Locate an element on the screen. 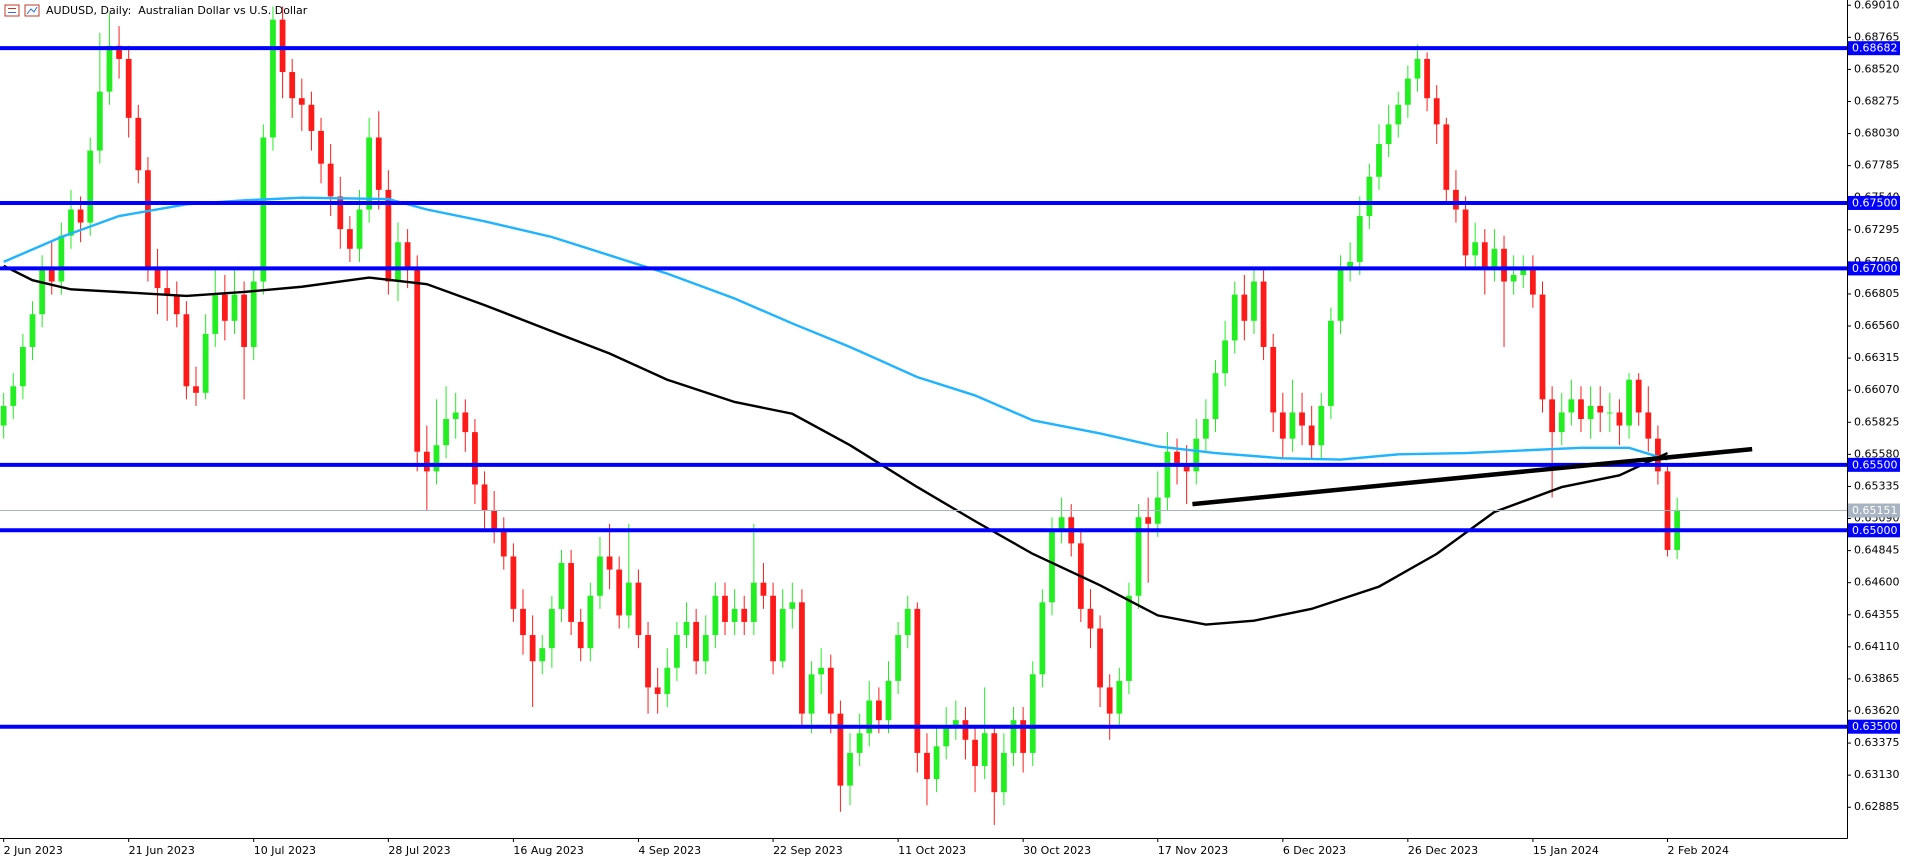 This screenshot has width=1909, height=860. x-tick-label: 11 Oct 2023 is located at coordinates (932, 850).